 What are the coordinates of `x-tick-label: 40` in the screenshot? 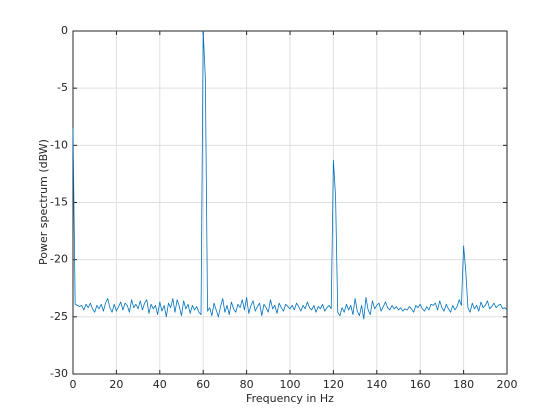 It's located at (160, 384).